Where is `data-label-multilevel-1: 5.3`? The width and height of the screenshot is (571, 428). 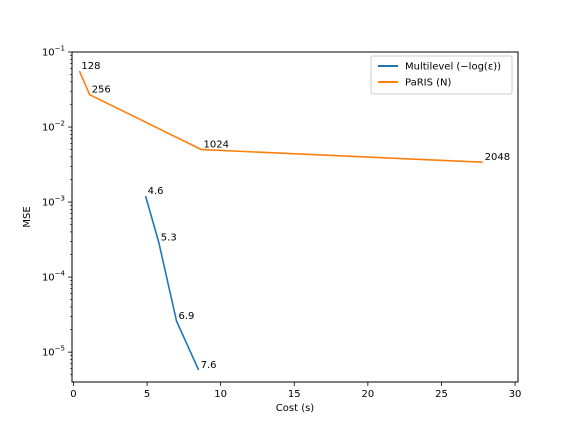
data-label-multilevel-1: 5.3 is located at coordinates (169, 237).